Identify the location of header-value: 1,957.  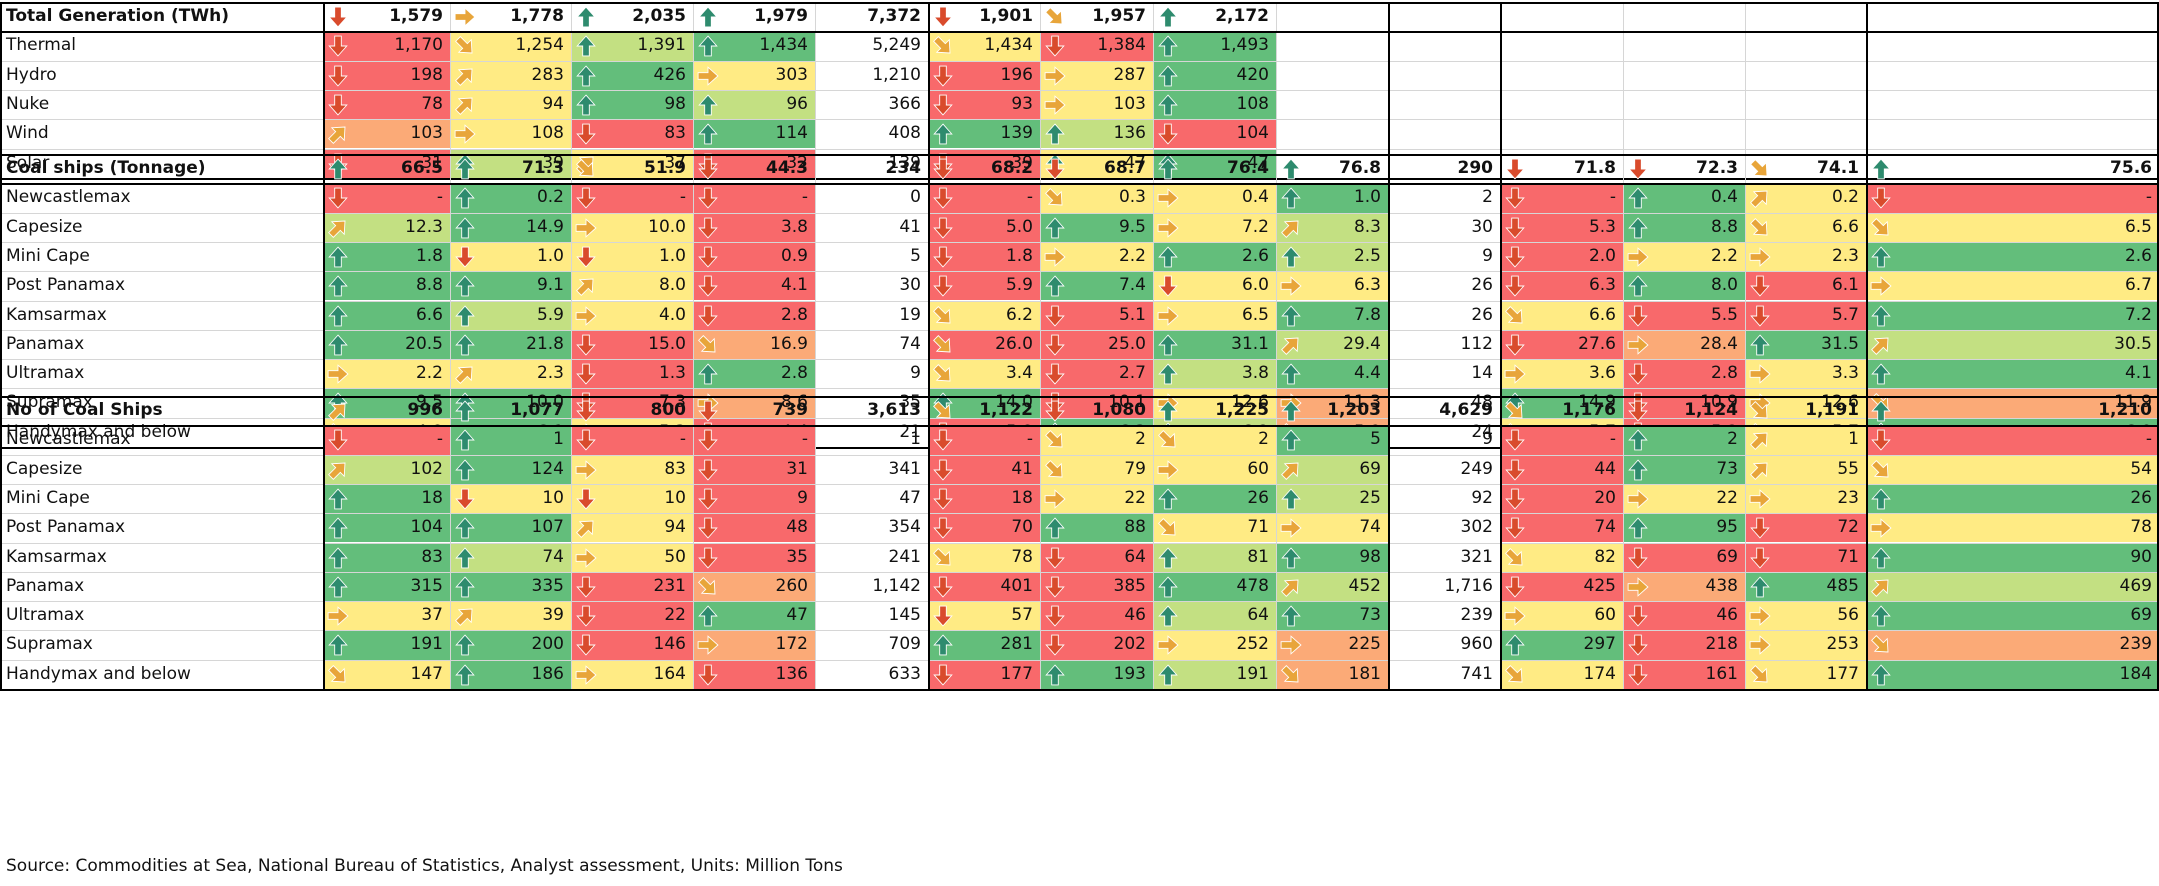
(1096, 16).